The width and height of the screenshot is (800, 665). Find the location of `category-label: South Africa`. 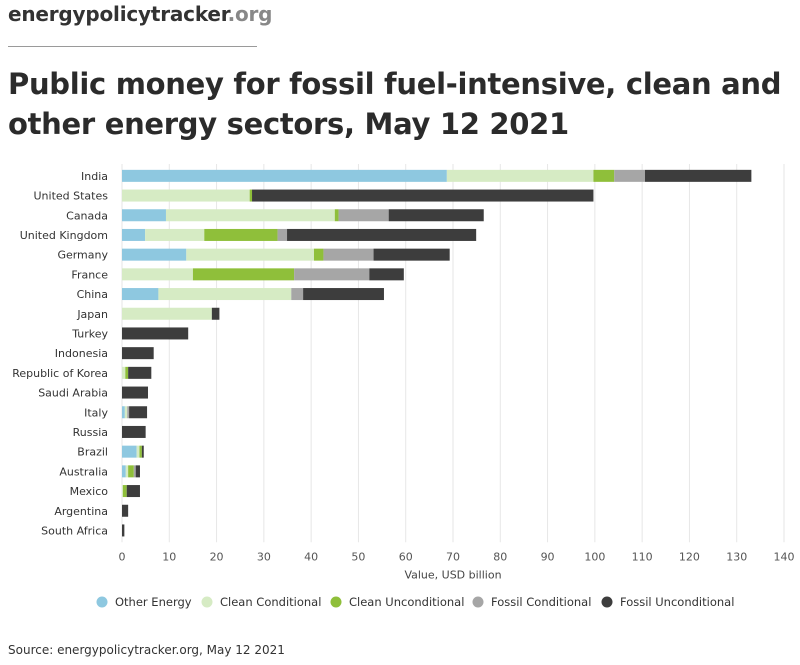

category-label: South Africa is located at coordinates (74, 530).